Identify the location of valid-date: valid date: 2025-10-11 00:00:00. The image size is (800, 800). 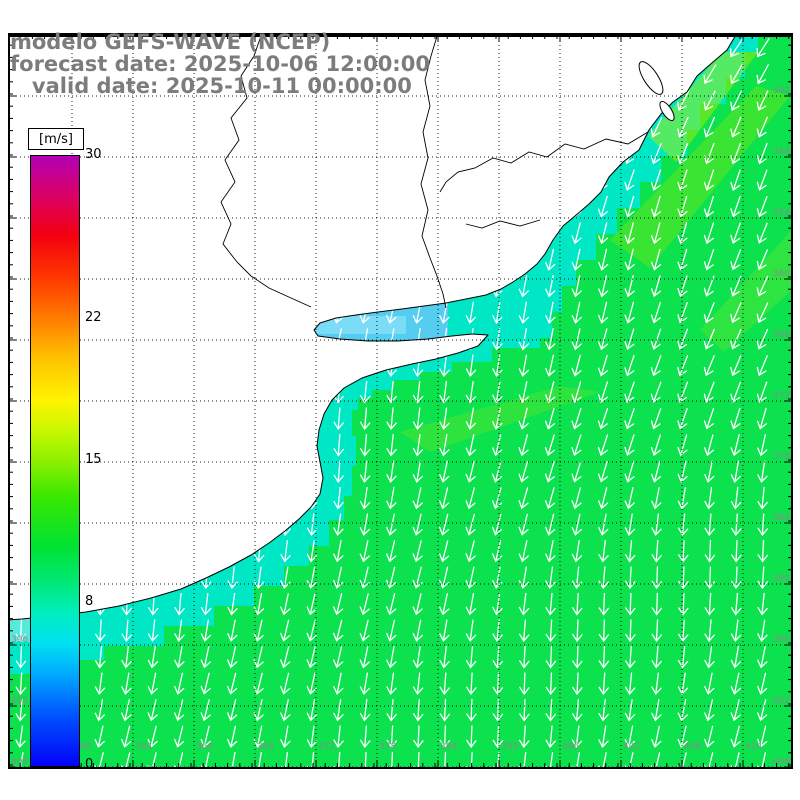
(211, 86).